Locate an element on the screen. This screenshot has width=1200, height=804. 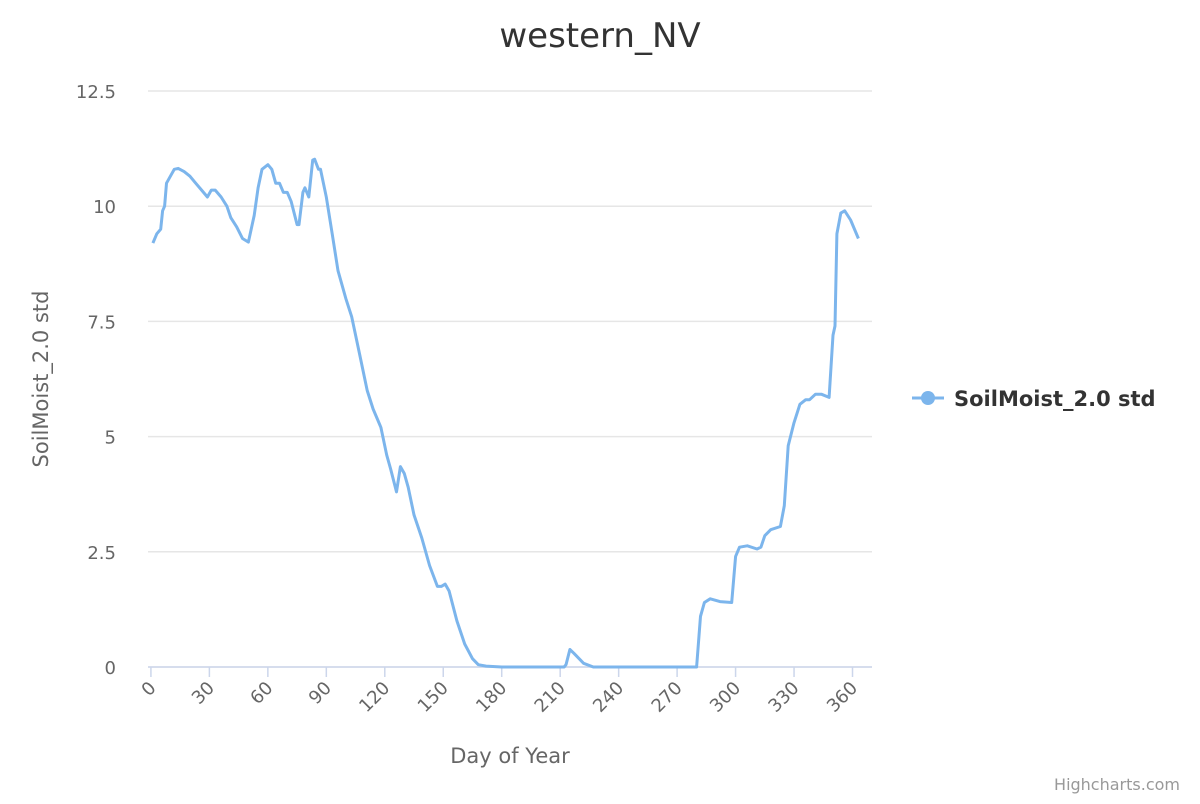
x-tick-label: 0 is located at coordinates (149, 689).